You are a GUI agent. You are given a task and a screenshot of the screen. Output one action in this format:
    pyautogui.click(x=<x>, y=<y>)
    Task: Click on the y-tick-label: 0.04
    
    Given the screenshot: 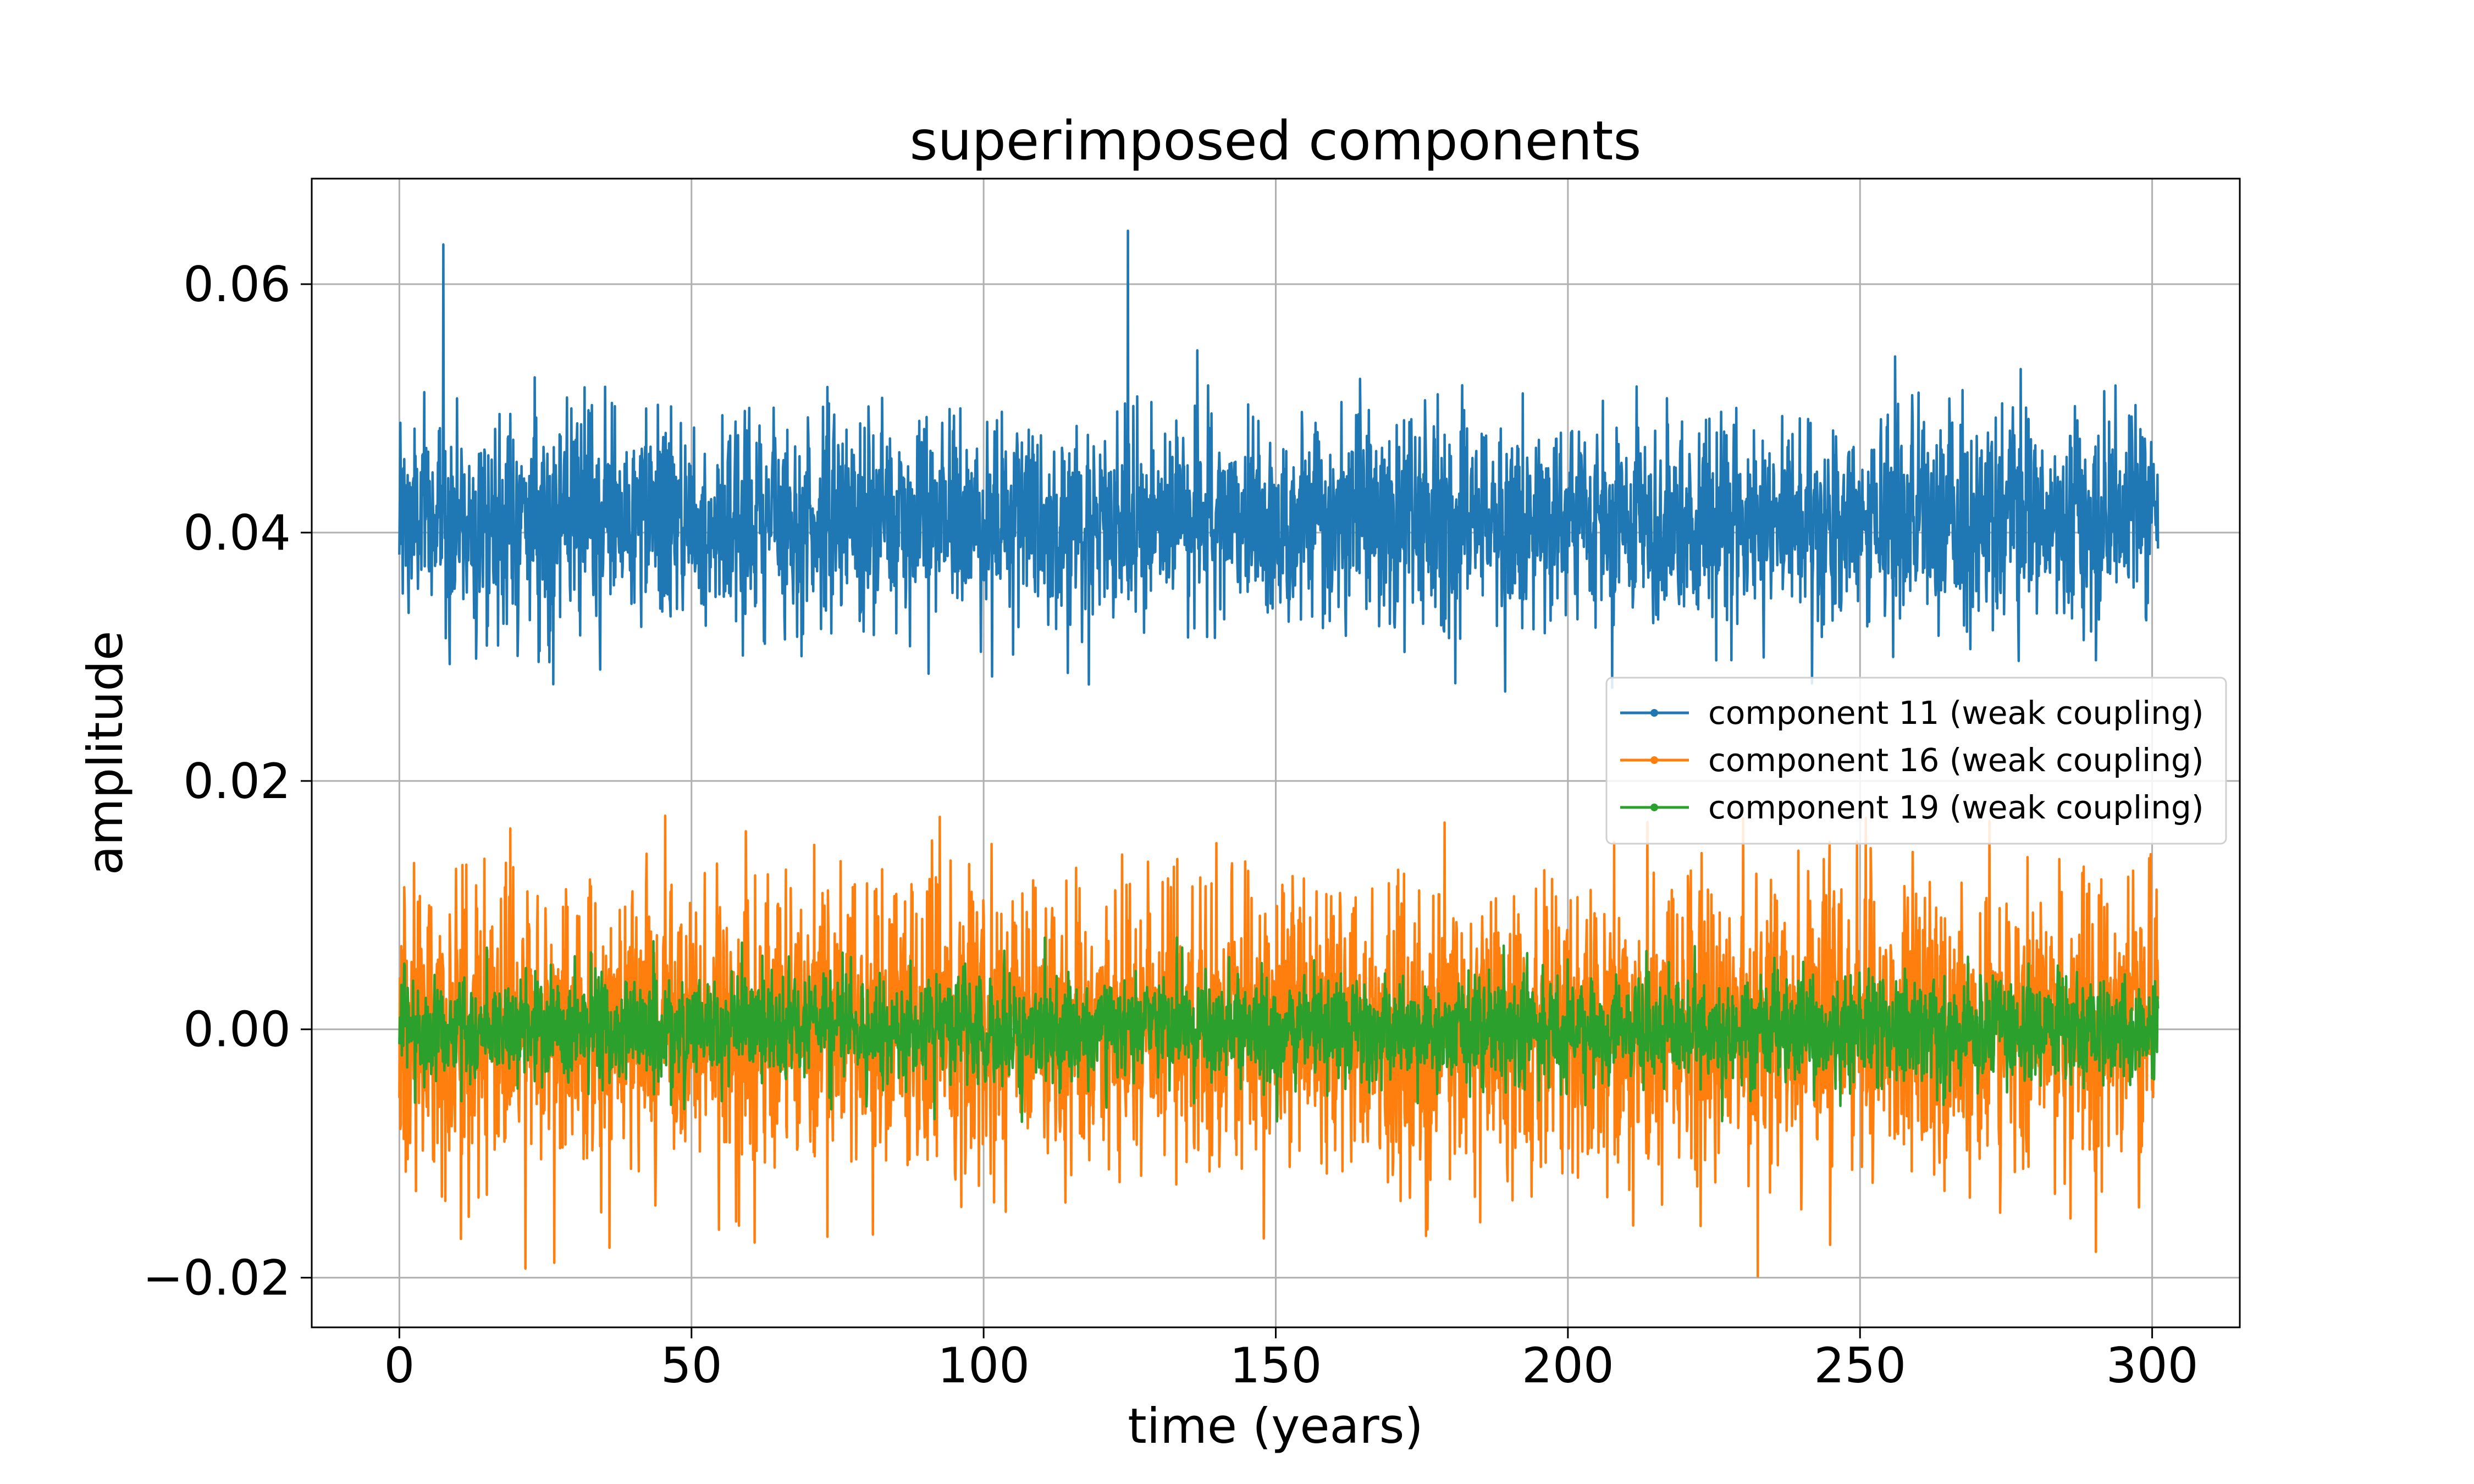 What is the action you would take?
    pyautogui.click(x=237, y=533)
    